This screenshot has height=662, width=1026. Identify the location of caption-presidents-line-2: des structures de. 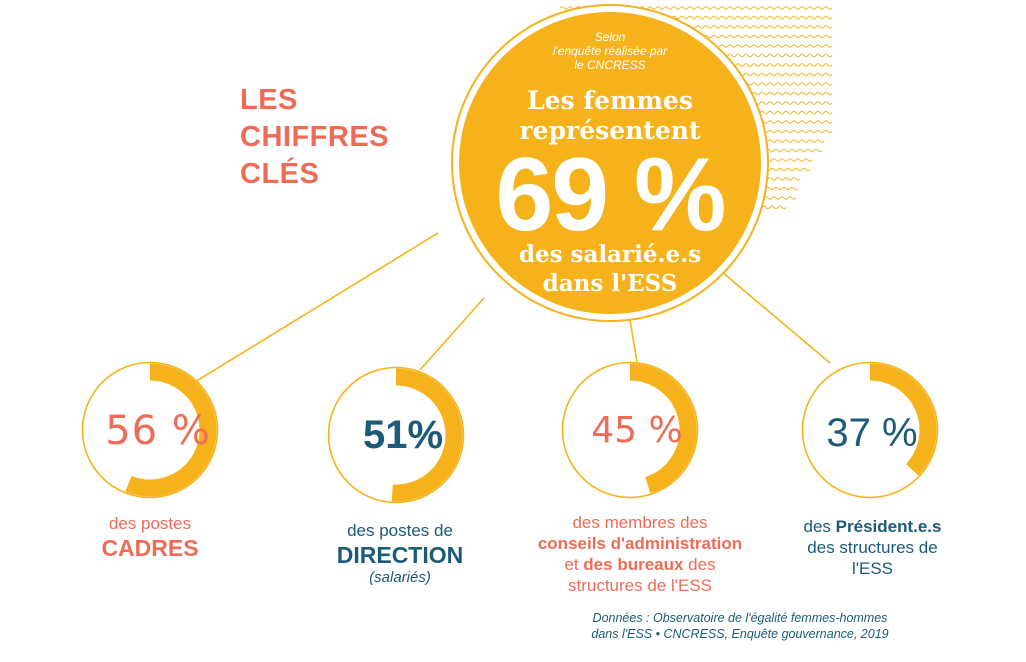
(872, 547).